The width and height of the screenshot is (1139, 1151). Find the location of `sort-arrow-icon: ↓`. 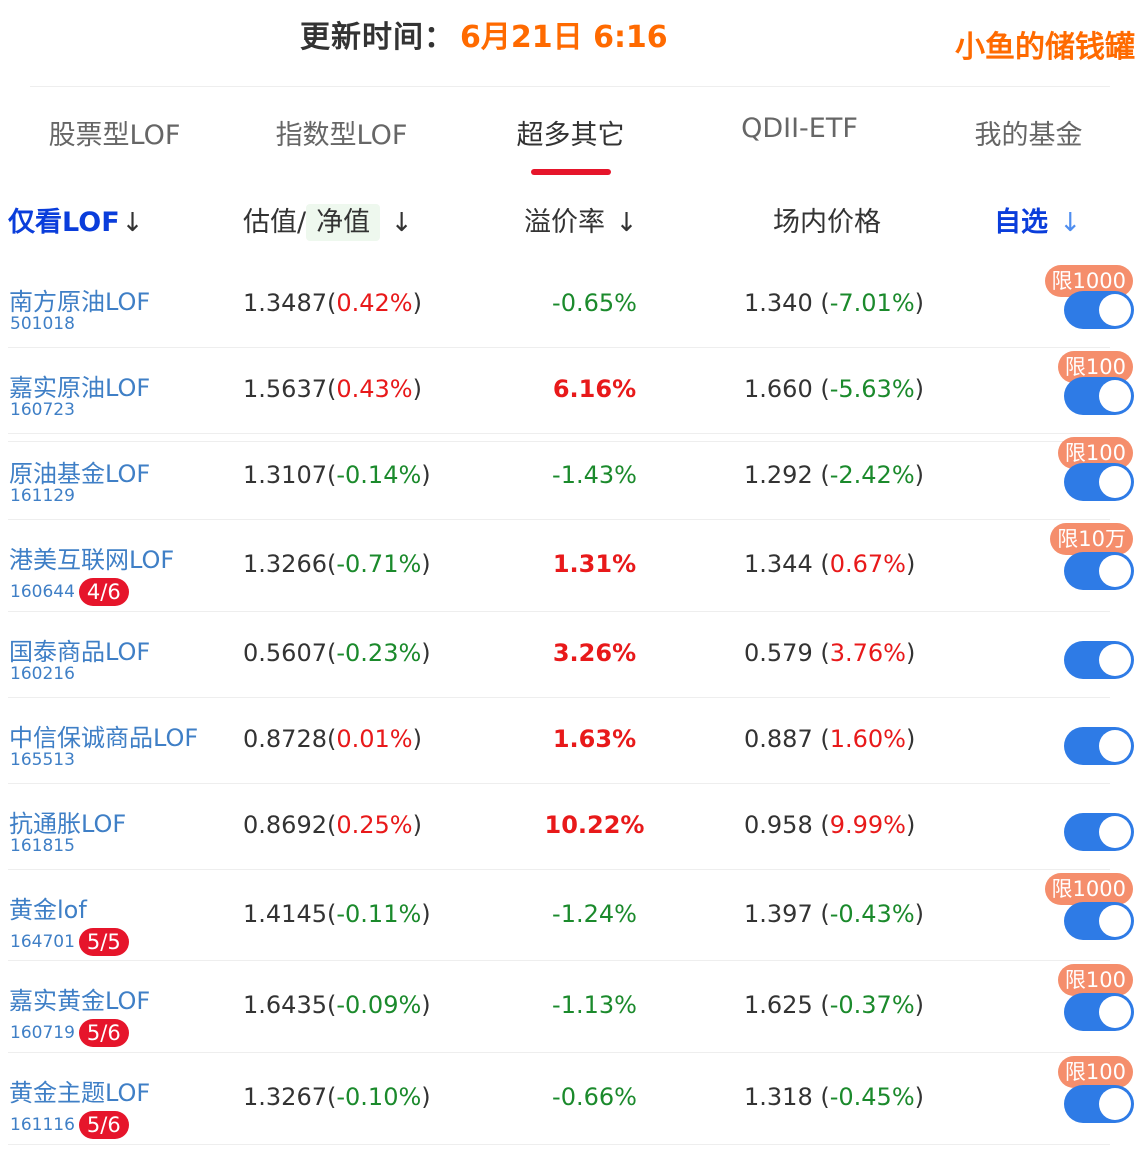

sort-arrow-icon: ↓ is located at coordinates (401, 223).